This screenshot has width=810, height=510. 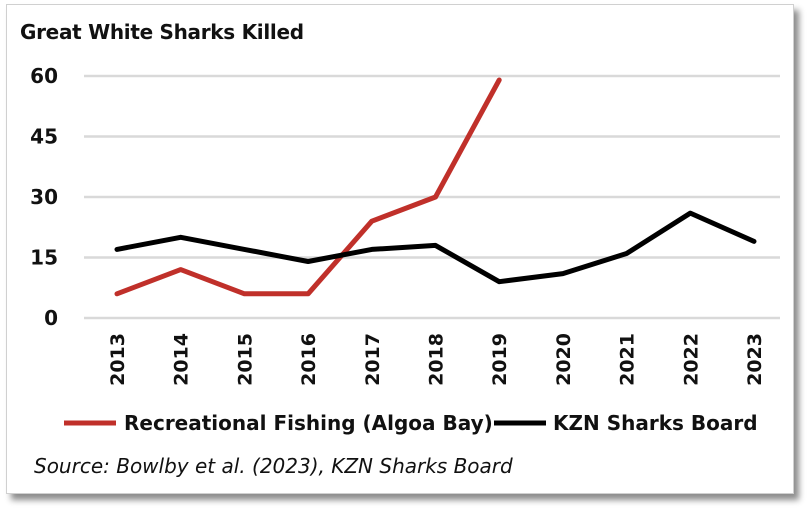 I want to click on x-tick-label: 2023, so click(x=755, y=359).